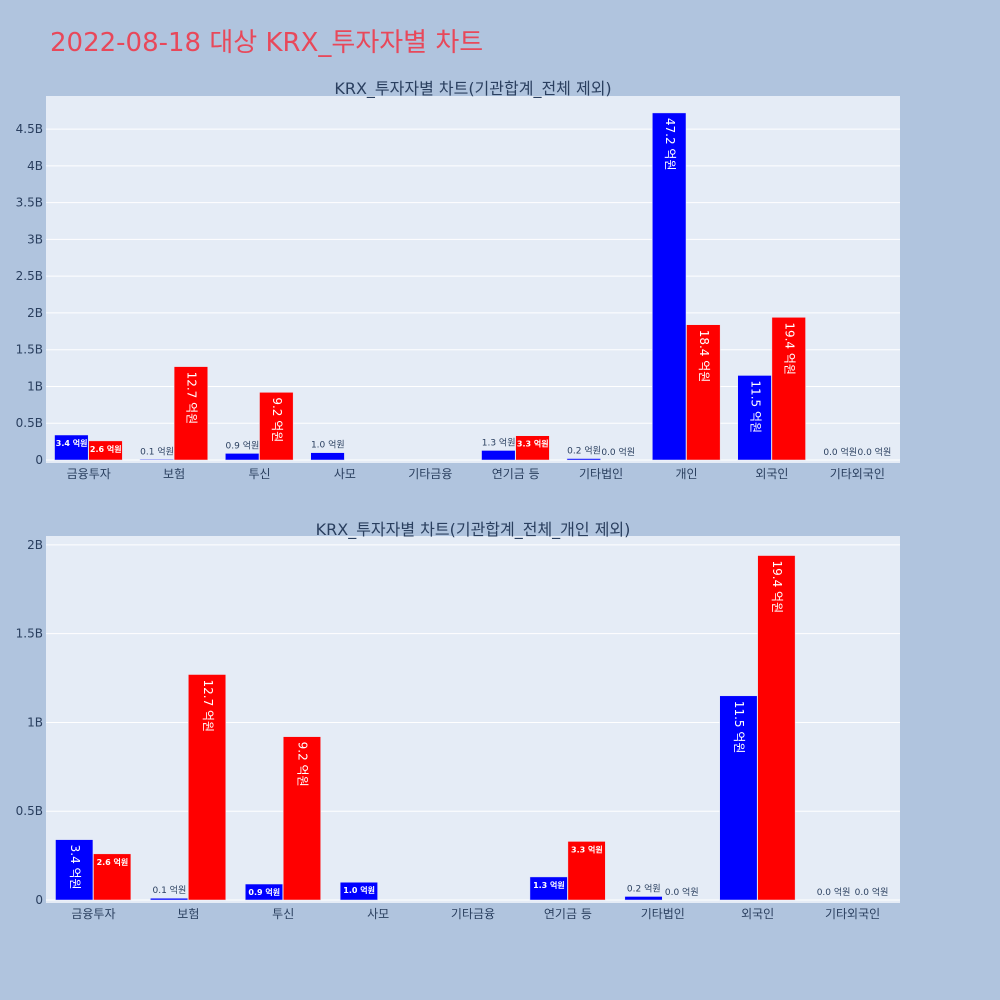 The image size is (1000, 1000). What do you see at coordinates (29, 129) in the screenshot?
I see `y-tick-label: 4.5B` at bounding box center [29, 129].